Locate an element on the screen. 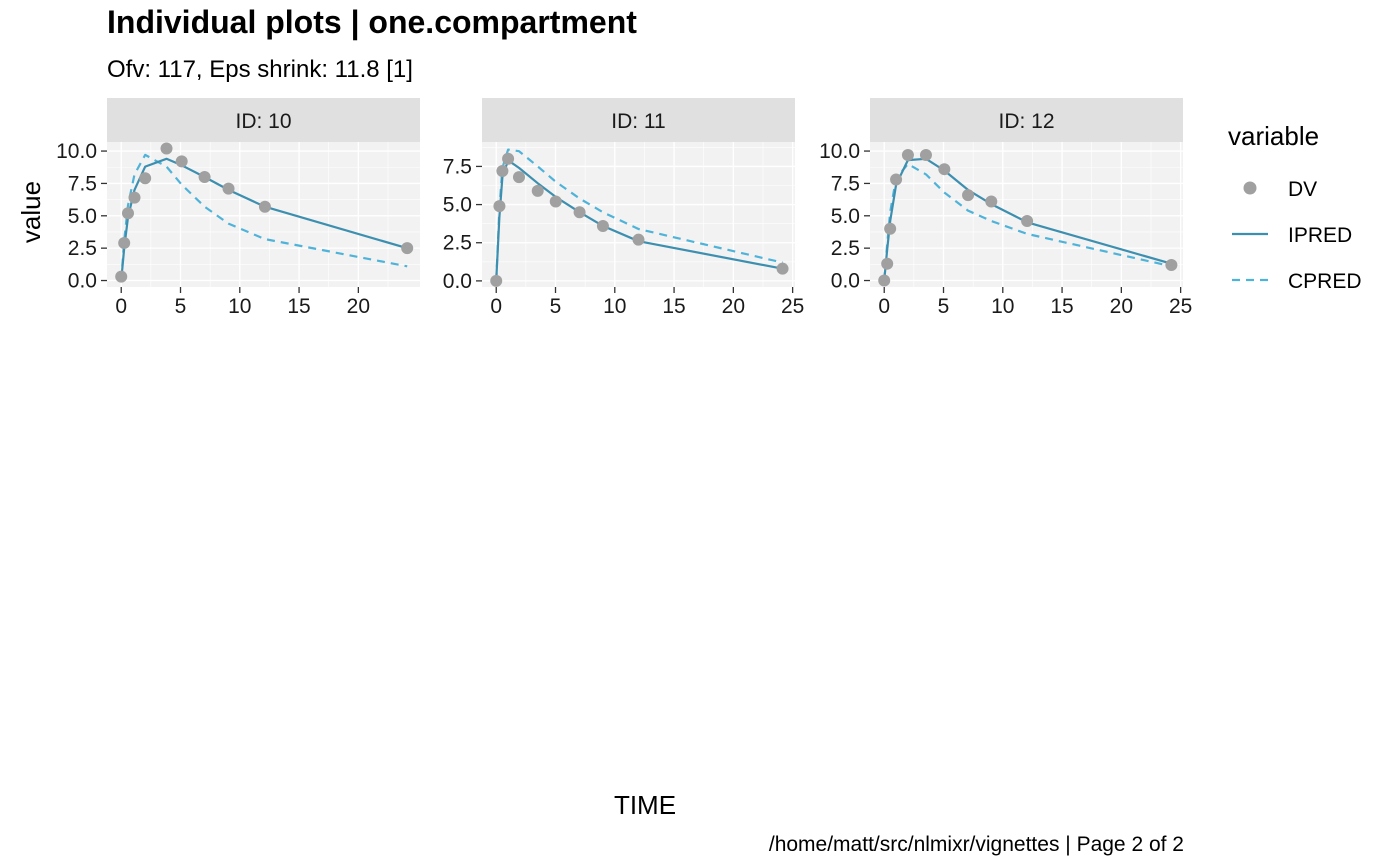 This screenshot has height=865, width=1400. facet-panel-2: ID: 12 0 5 10 15 20 25 0.0 2.5 5.0 7.5 10.0 is located at coordinates (1005, 208).